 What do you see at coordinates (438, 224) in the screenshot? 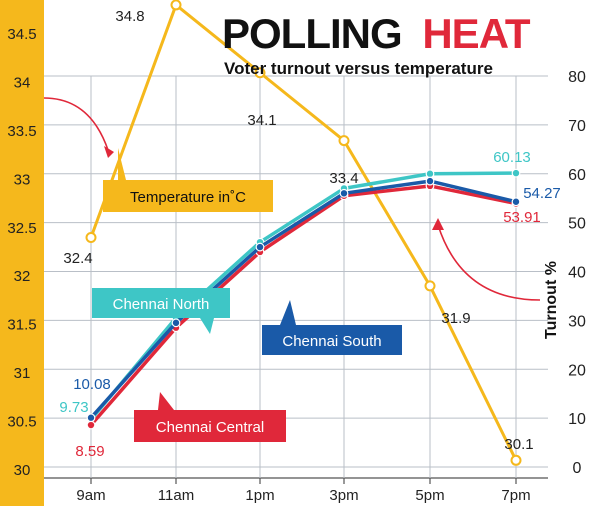
I see `right-axis-arrowhead` at bounding box center [438, 224].